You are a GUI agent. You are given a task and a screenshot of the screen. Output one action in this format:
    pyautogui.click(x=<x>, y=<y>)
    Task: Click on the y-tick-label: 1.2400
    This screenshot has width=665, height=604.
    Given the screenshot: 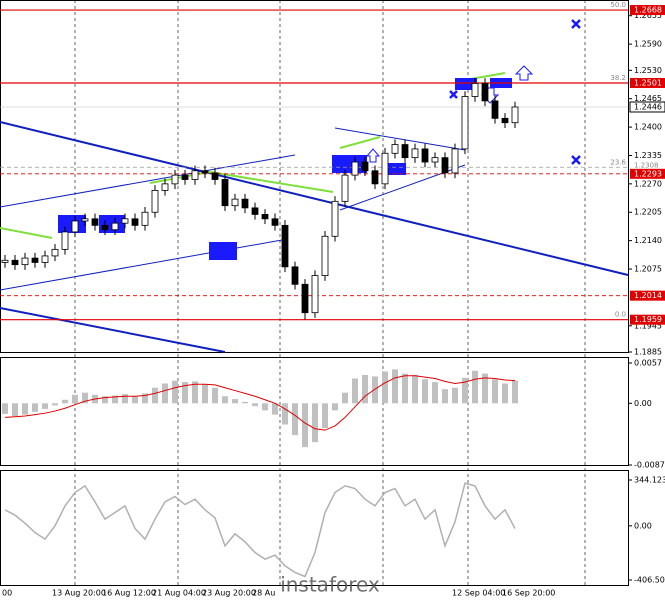 What is the action you would take?
    pyautogui.click(x=648, y=127)
    